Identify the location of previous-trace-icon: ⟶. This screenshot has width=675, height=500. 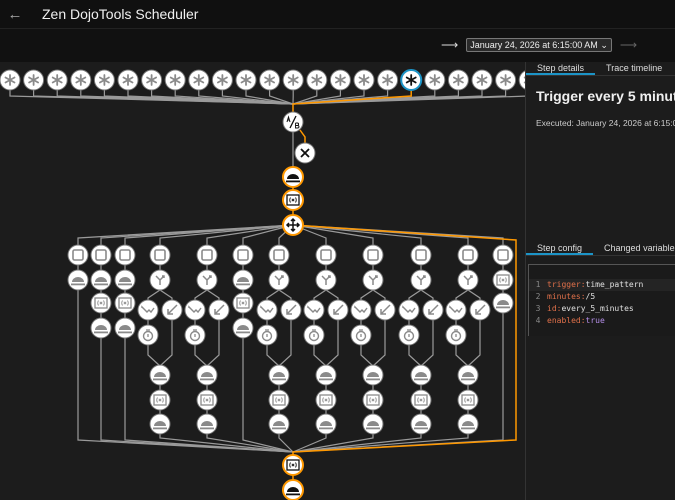
(450, 45).